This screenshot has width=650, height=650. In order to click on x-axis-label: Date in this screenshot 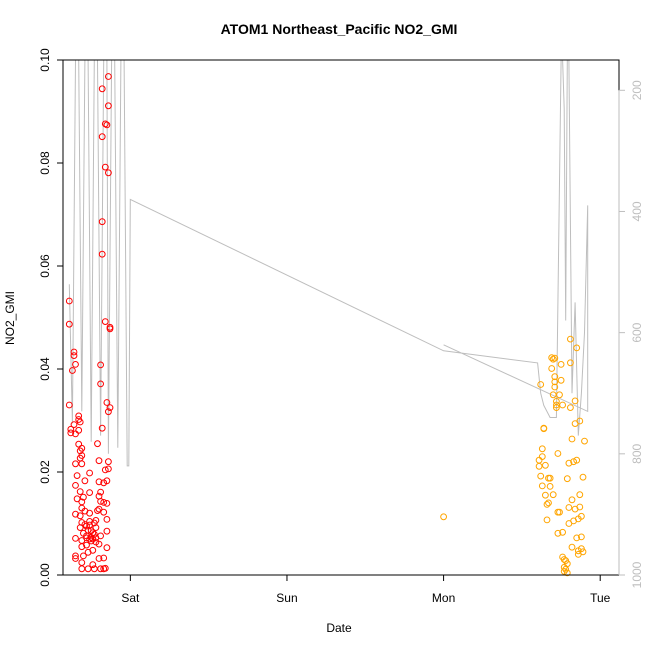, I will do `click(339, 628)`.